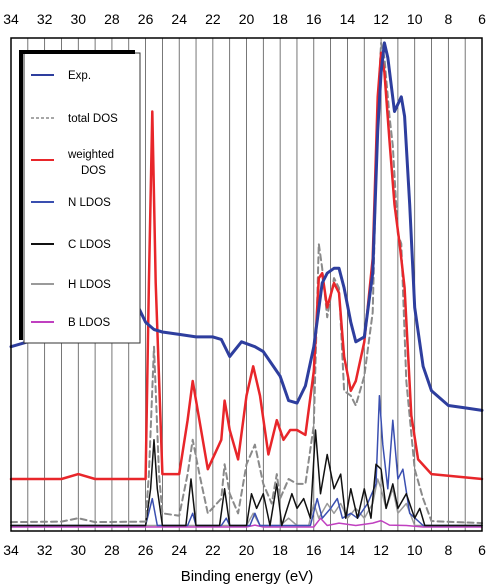 This screenshot has height=585, width=488. What do you see at coordinates (246, 522) in the screenshot?
I see `series-b-ldos` at bounding box center [246, 522].